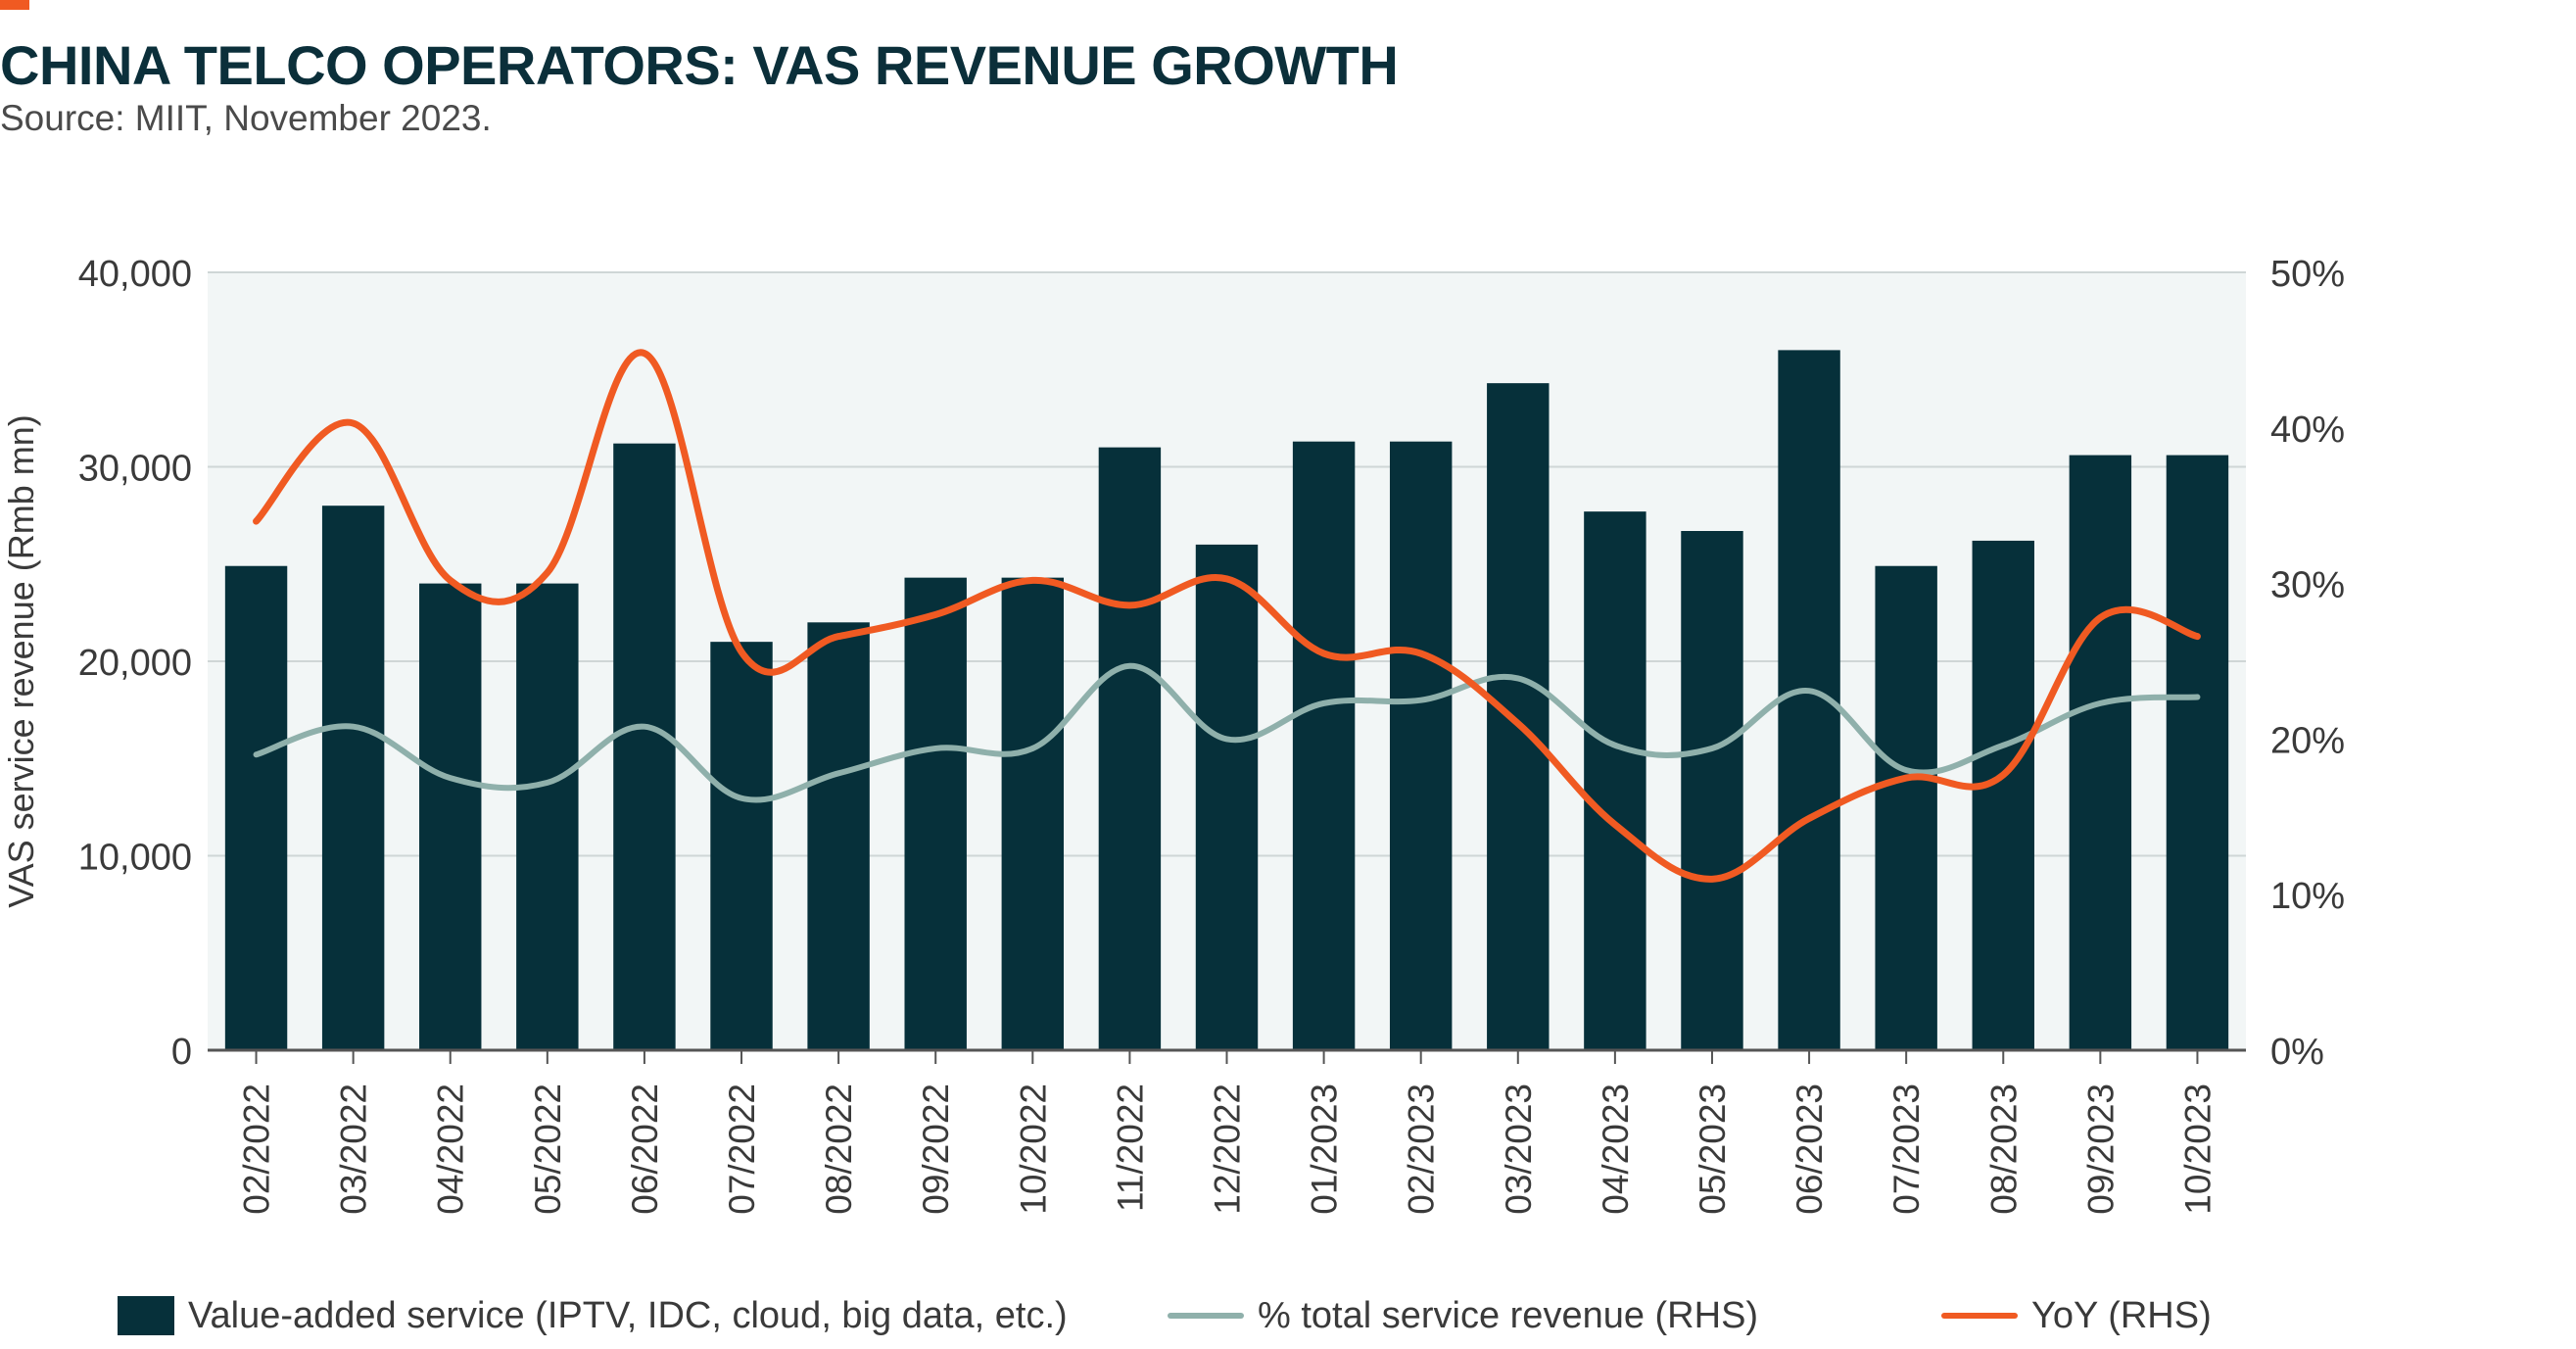  I want to click on x-tick-label: 04/2023, so click(1616, 1149).